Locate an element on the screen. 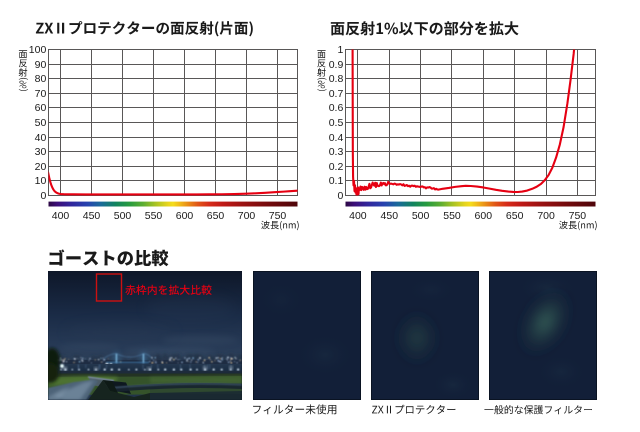 Image resolution: width=640 pixels, height=432 pixels. svg-text: 0.2 is located at coordinates (336, 167).